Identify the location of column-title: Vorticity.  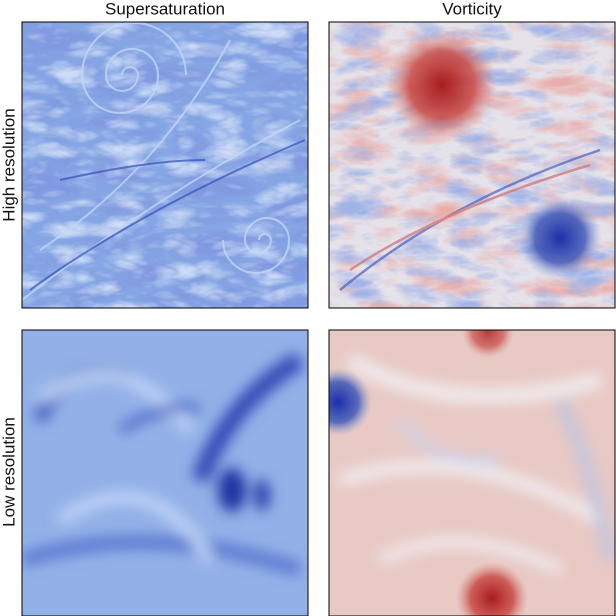
(472, 9).